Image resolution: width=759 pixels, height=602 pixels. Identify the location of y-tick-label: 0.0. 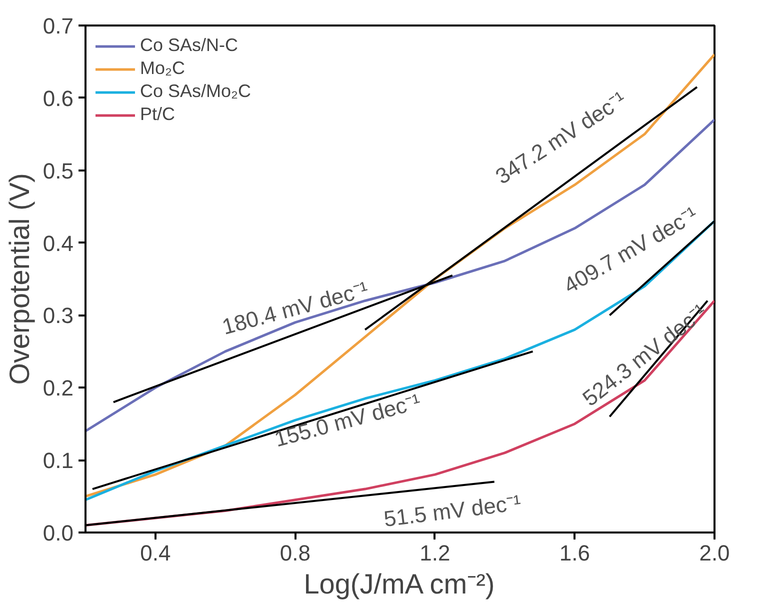
(58, 533).